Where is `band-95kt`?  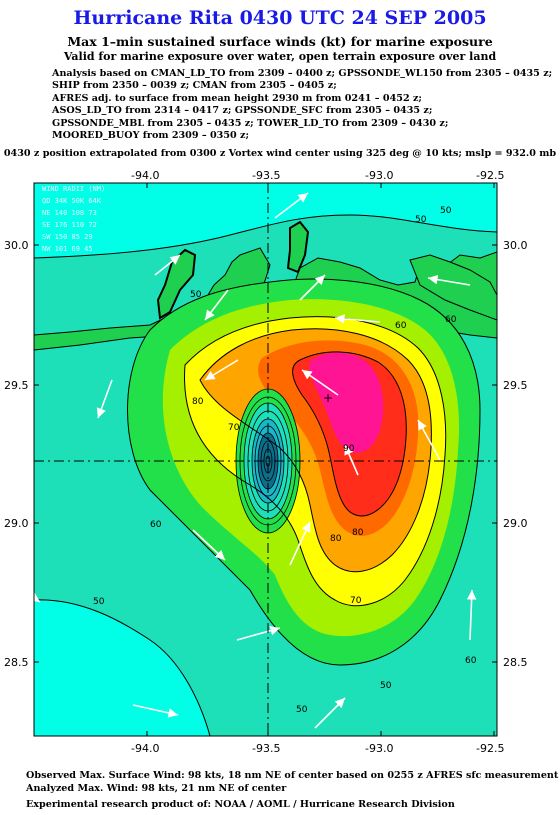 band-95kt is located at coordinates (346, 402).